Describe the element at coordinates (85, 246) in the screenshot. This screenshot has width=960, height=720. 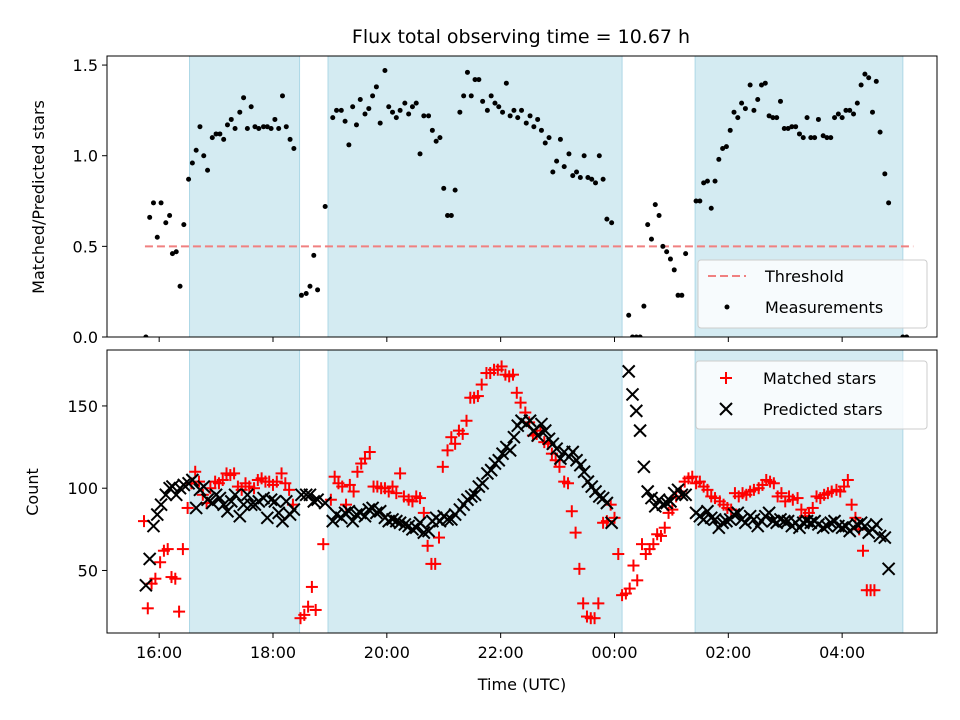
I see `y-tick-label: 0.5` at that location.